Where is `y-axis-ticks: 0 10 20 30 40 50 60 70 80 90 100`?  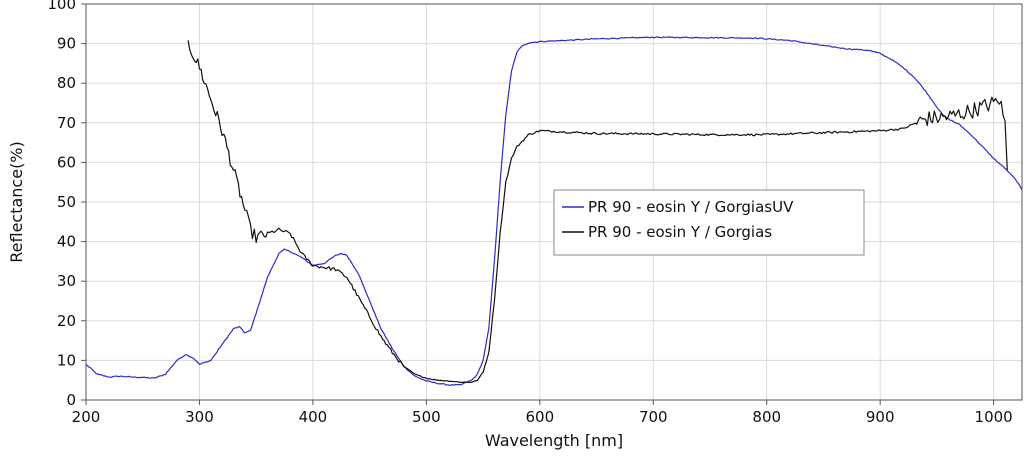 y-axis-ticks: 0 10 20 30 40 50 60 70 80 90 100 is located at coordinates (66, 204).